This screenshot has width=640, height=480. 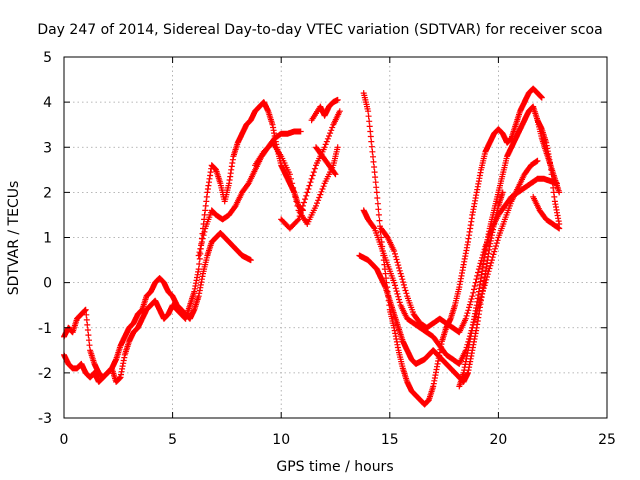 What do you see at coordinates (281, 440) in the screenshot?
I see `x-tick-label: 10` at bounding box center [281, 440].